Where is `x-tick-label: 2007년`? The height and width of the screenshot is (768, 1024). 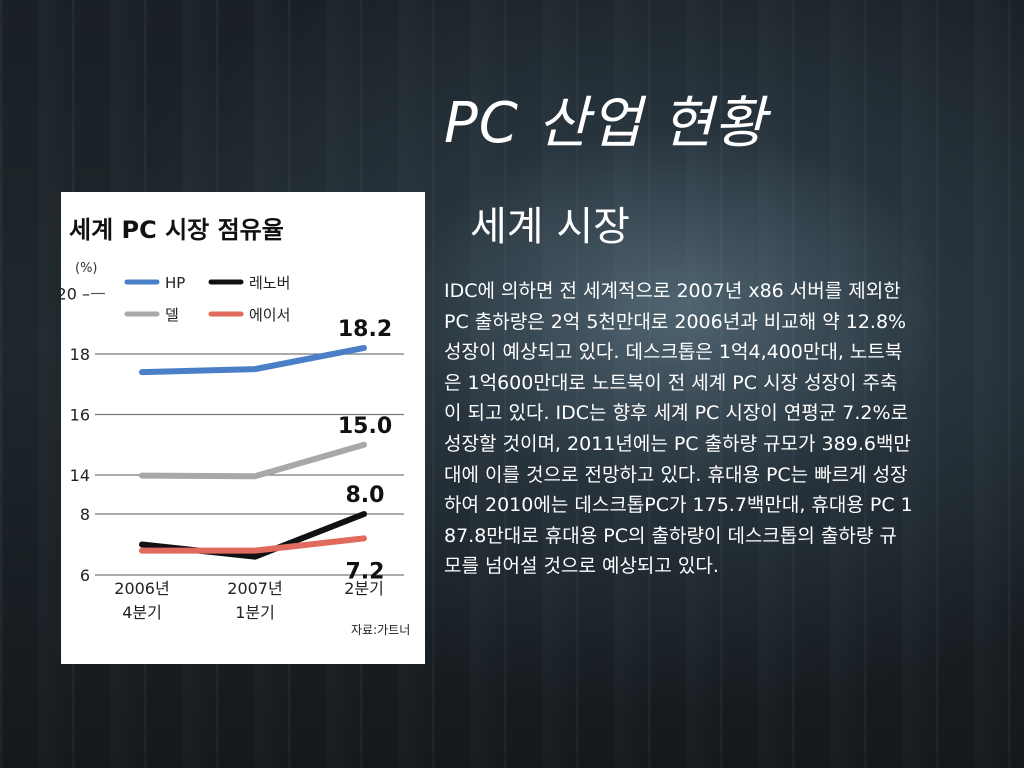
x-tick-label: 2007년 is located at coordinates (254, 588).